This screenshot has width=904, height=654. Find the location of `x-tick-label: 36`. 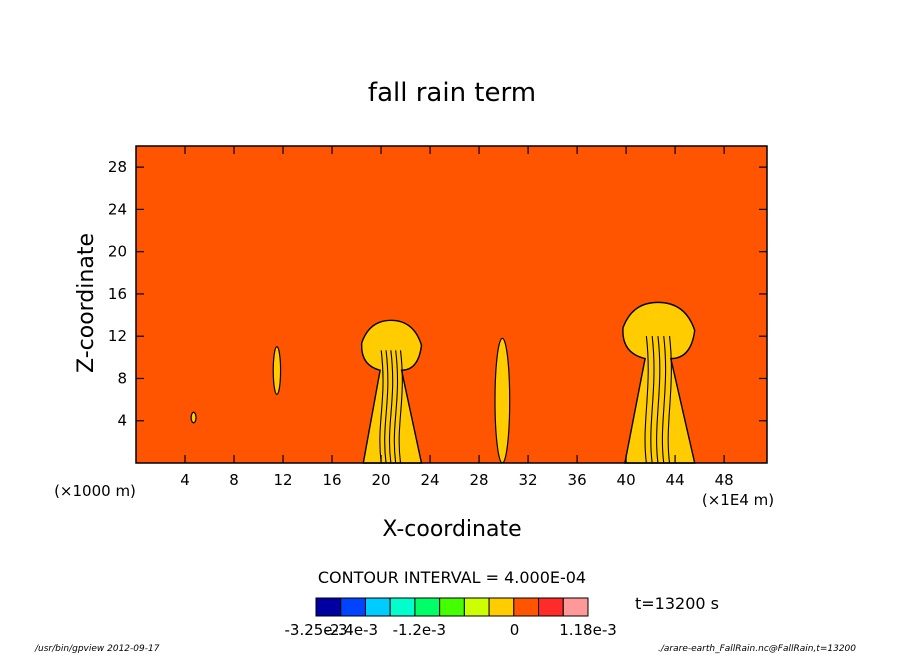

x-tick-label: 36 is located at coordinates (577, 480).